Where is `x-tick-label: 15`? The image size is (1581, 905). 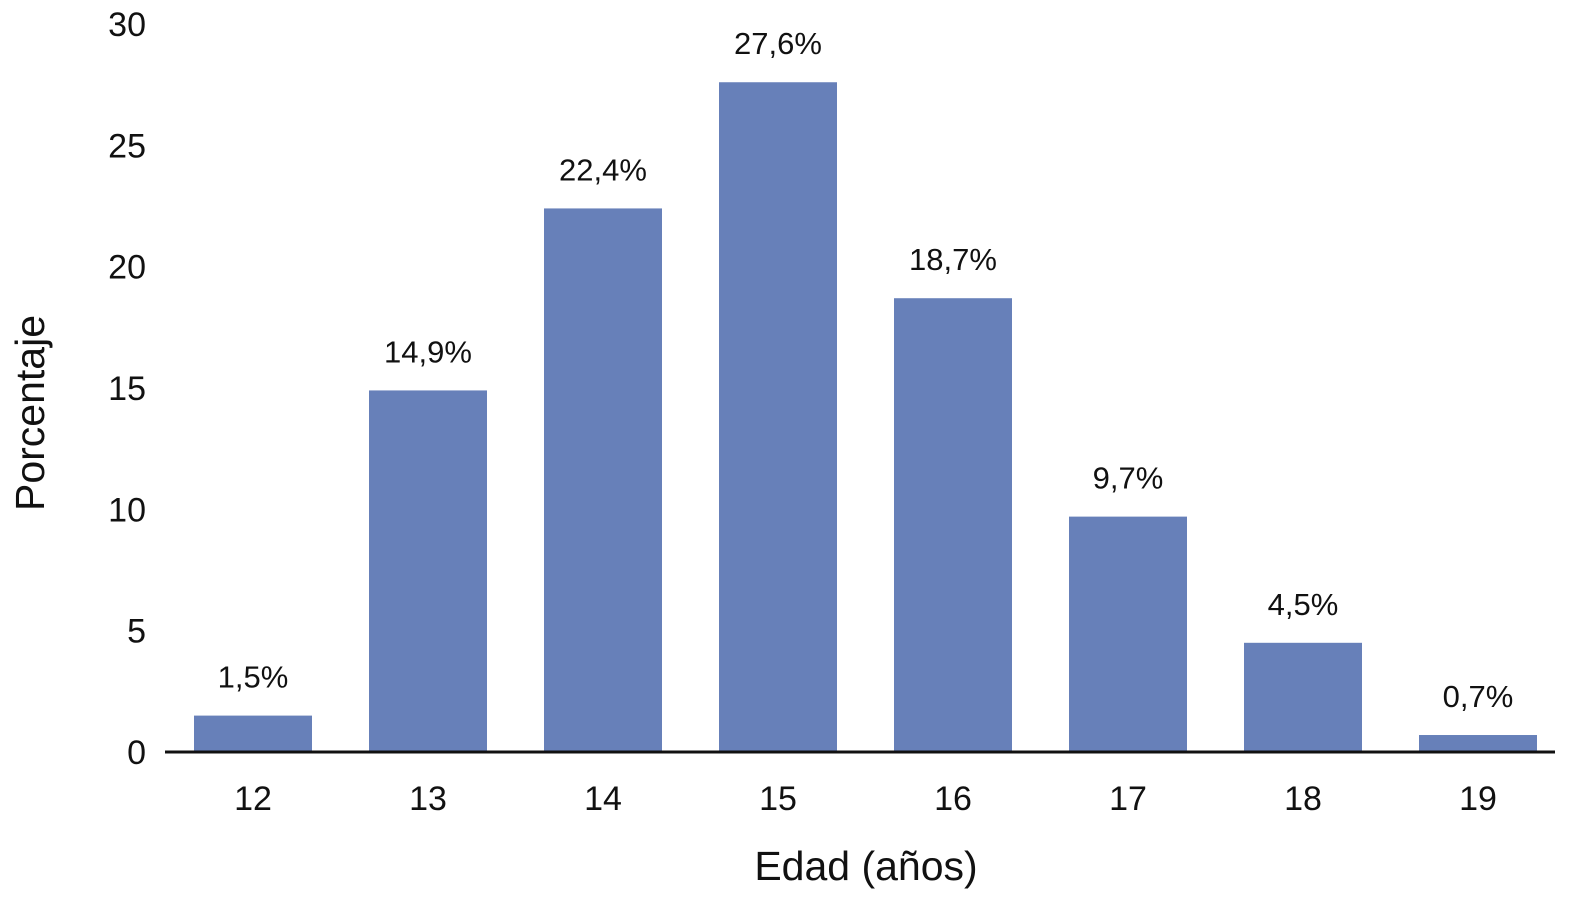
x-tick-label: 15 is located at coordinates (778, 799).